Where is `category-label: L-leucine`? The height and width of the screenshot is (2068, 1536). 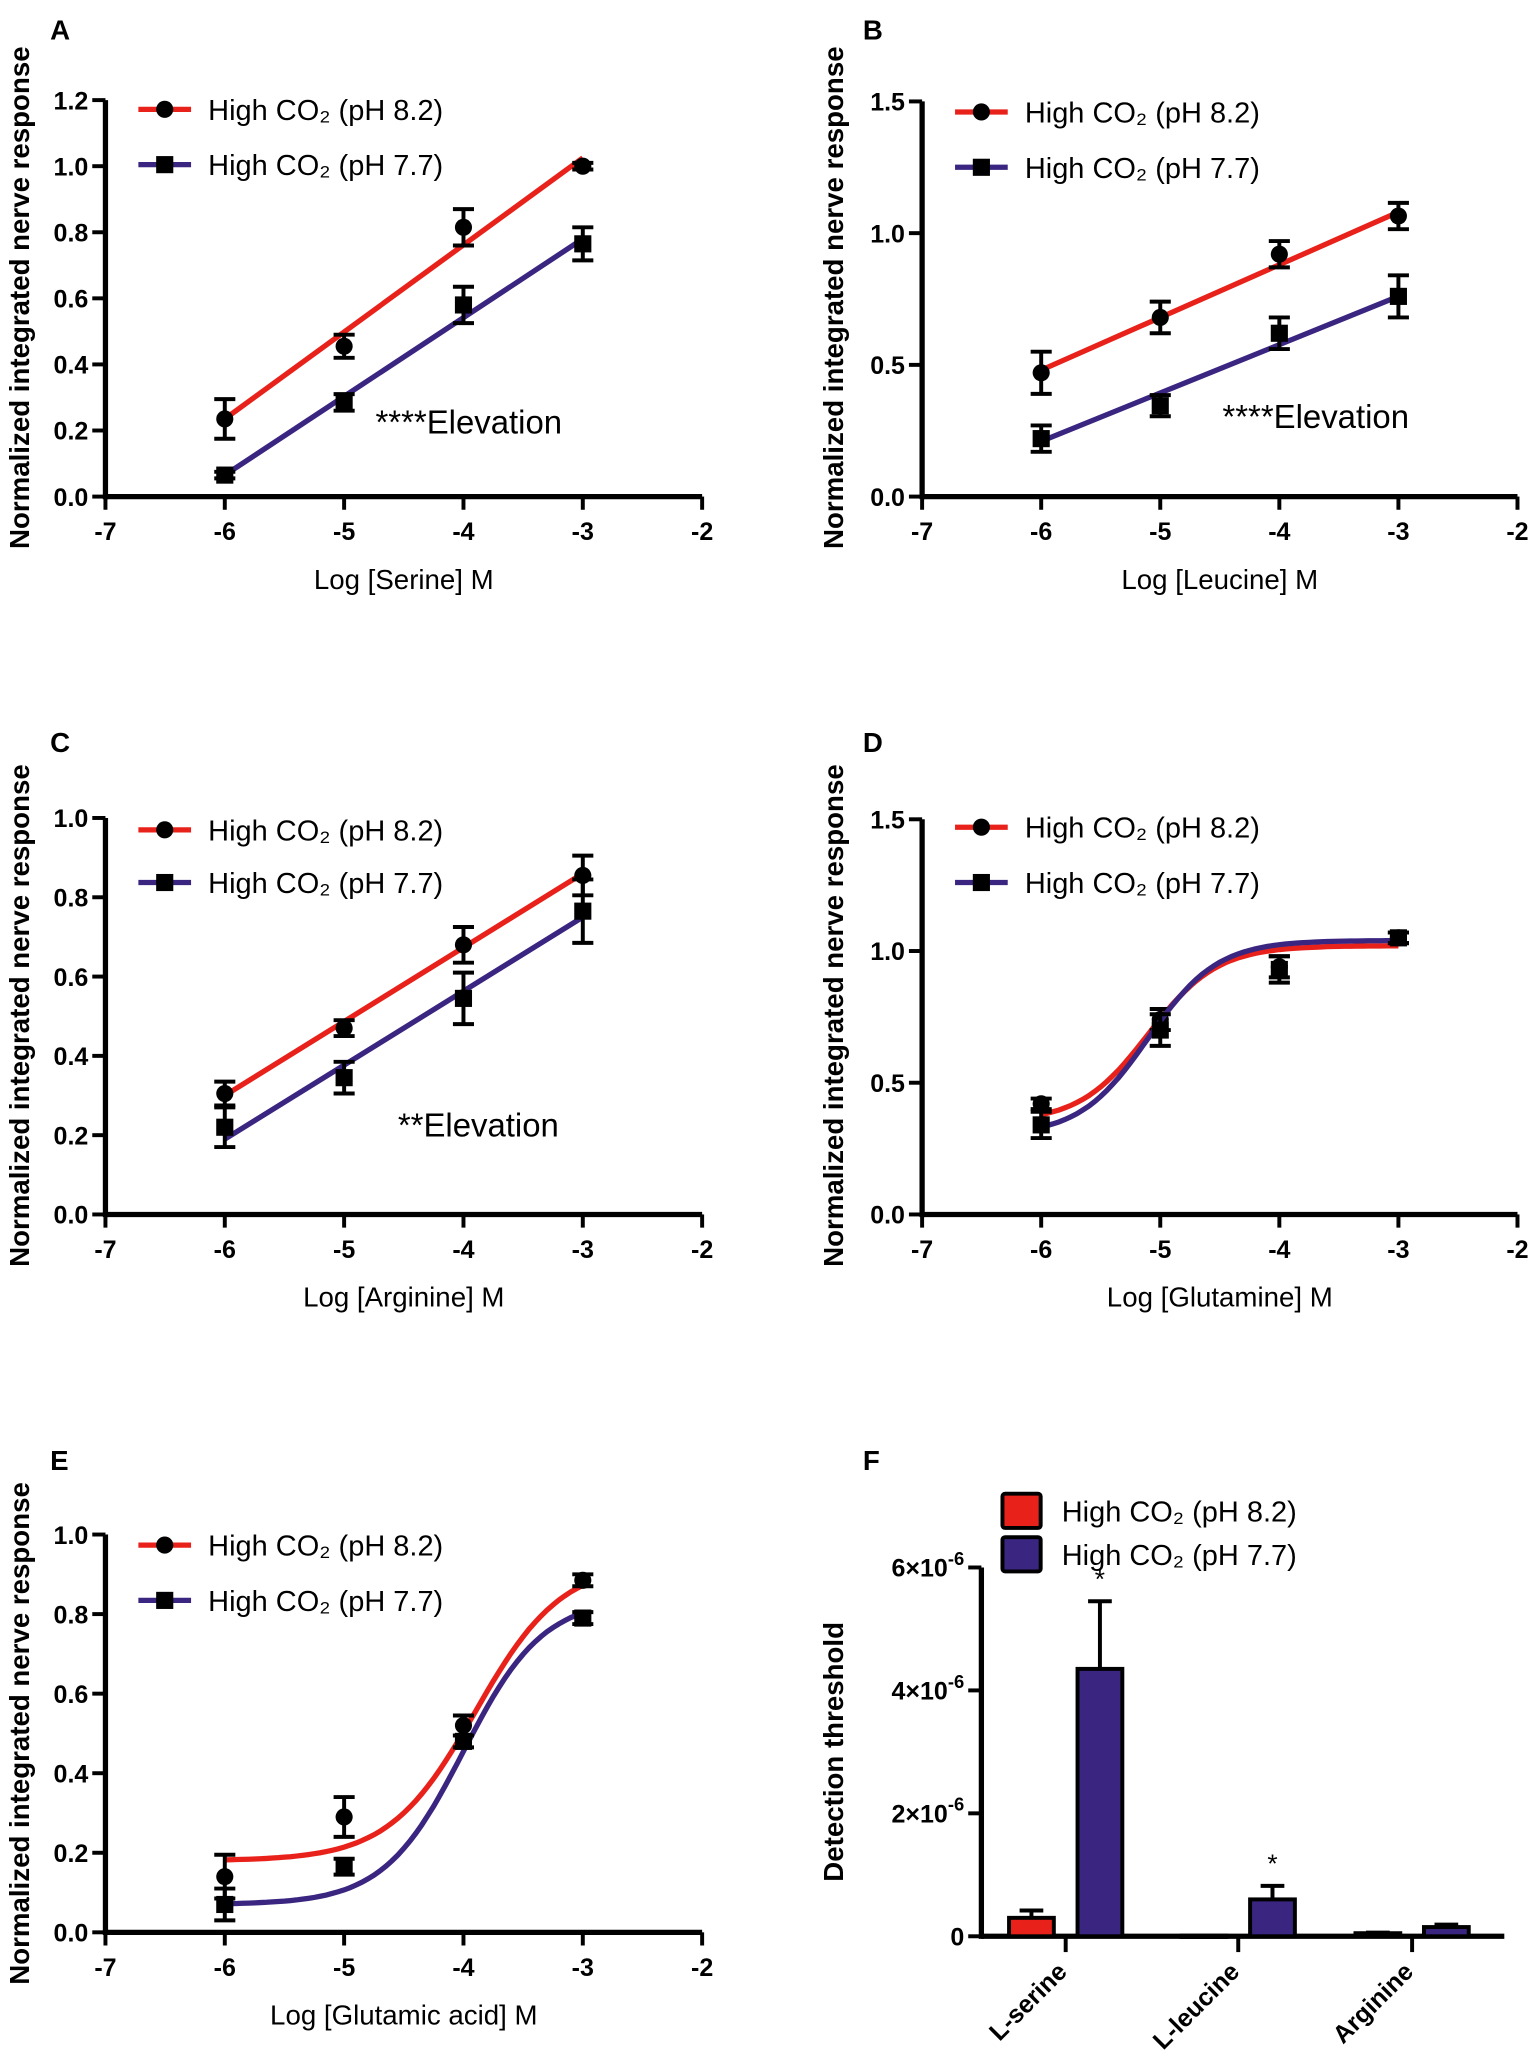
category-label: L-leucine is located at coordinates (1197, 2007).